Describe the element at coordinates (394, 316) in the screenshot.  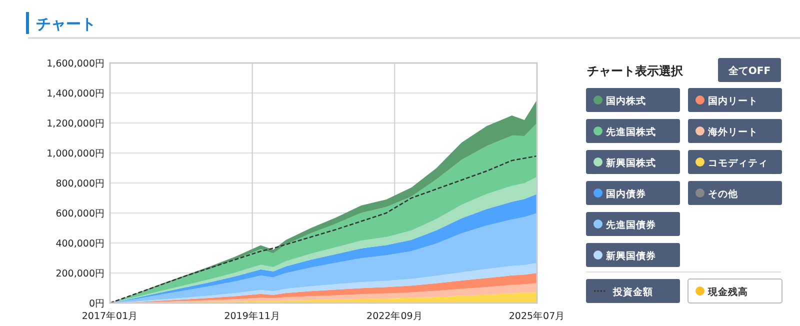
I see `x-tick-label: 2022年09月` at that location.